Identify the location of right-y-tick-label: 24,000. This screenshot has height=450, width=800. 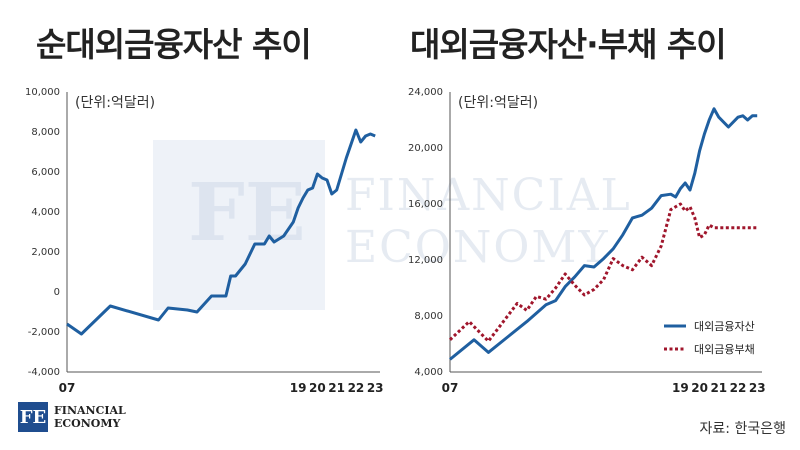
(425, 92).